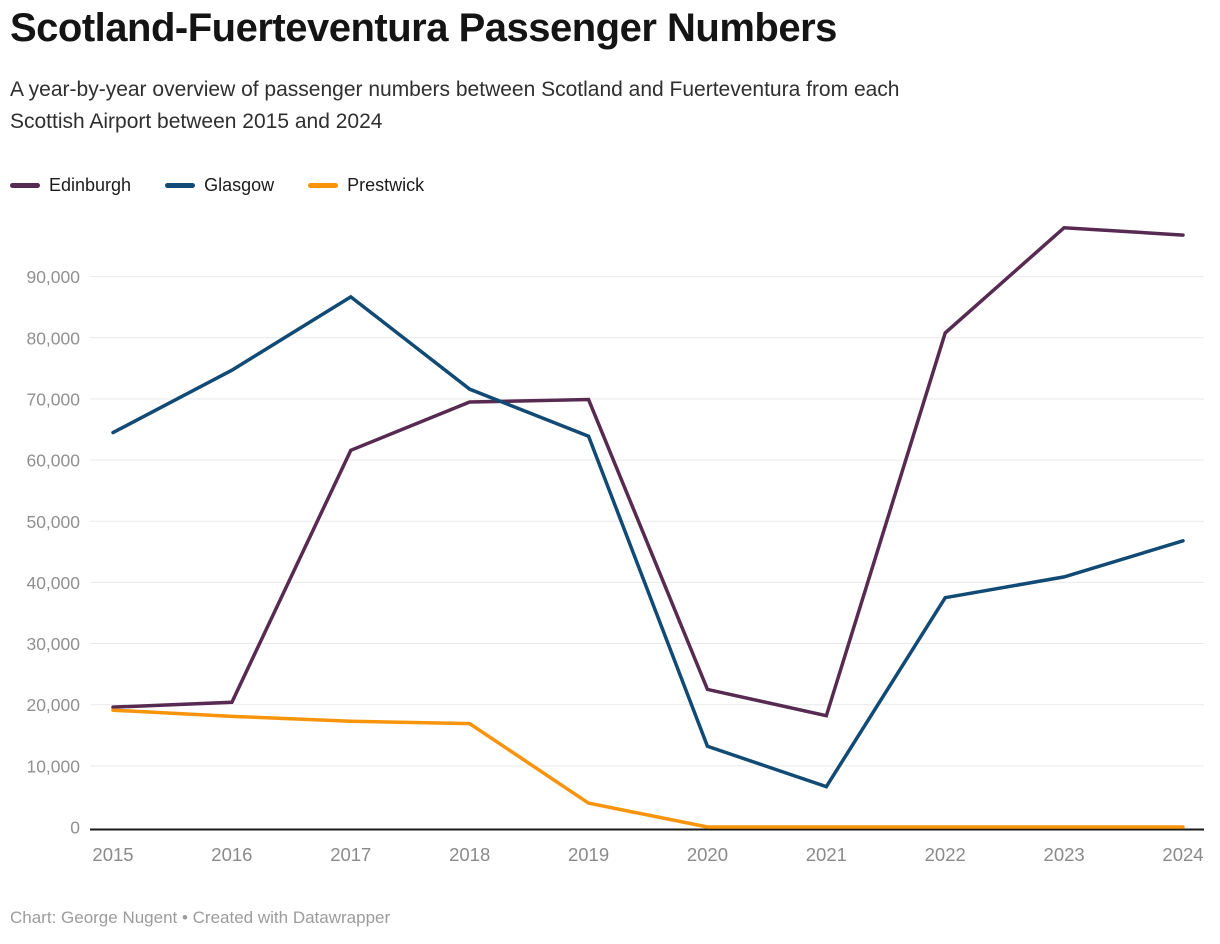 This screenshot has width=1220, height=944. I want to click on y-tick-label: 60,000, so click(53, 461).